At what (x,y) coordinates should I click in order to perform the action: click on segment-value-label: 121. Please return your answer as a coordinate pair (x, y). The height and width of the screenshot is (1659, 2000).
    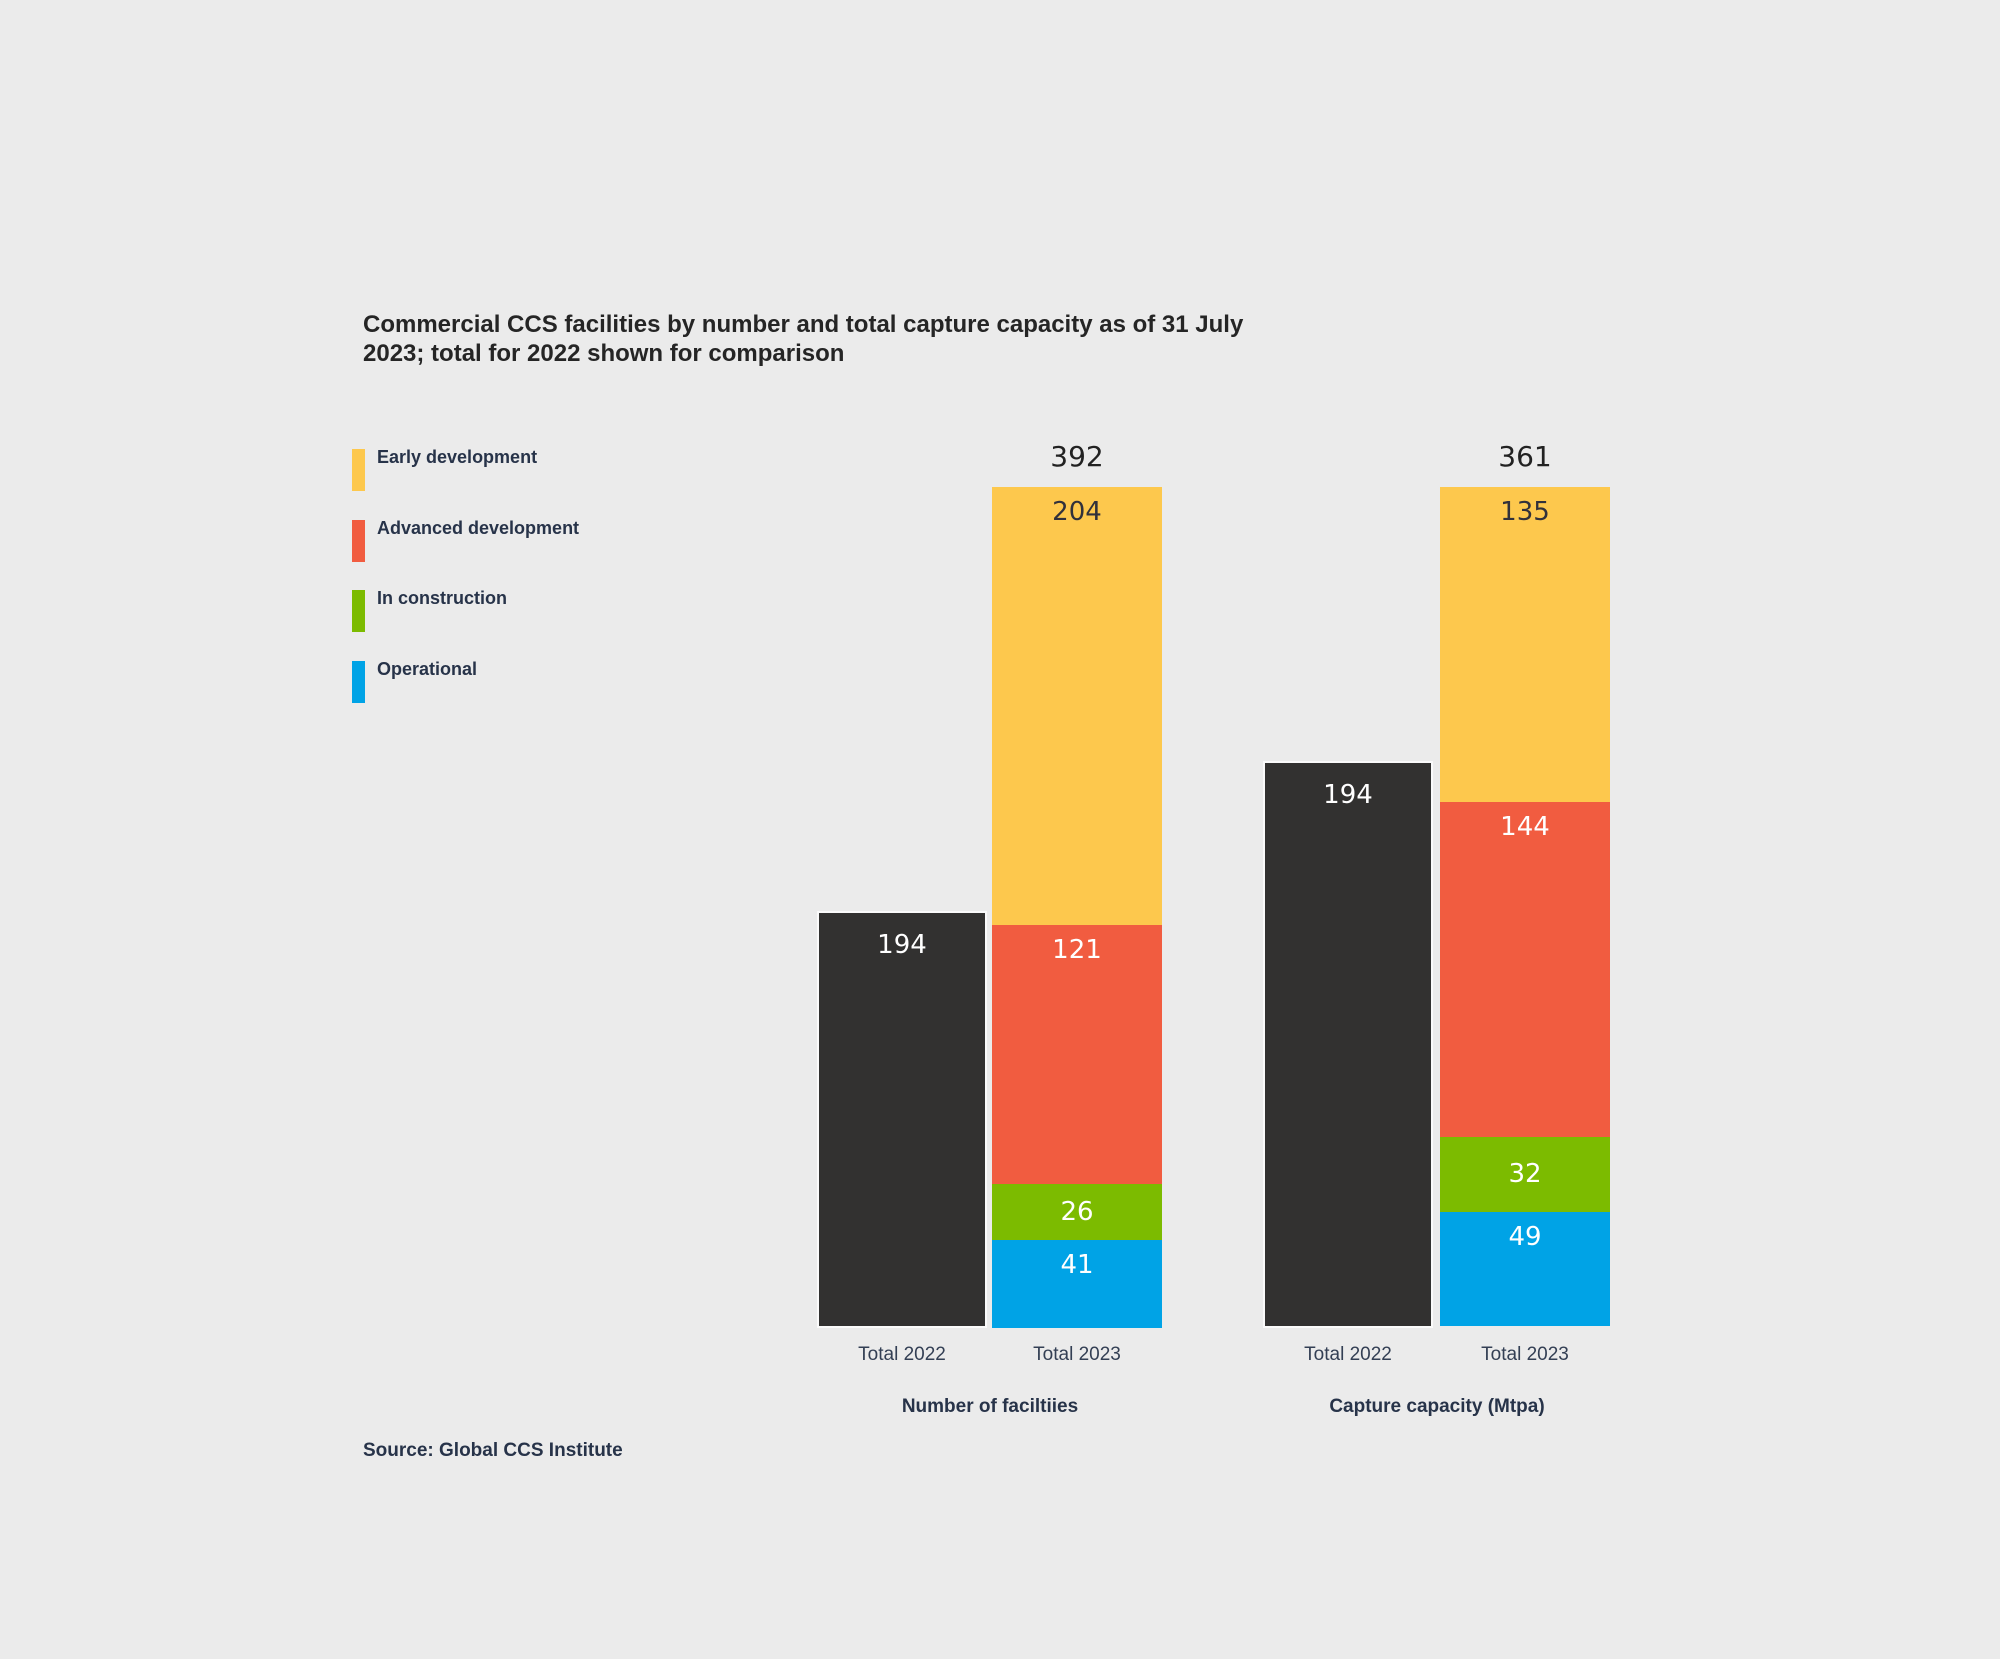
    Looking at the image, I should click on (1077, 949).